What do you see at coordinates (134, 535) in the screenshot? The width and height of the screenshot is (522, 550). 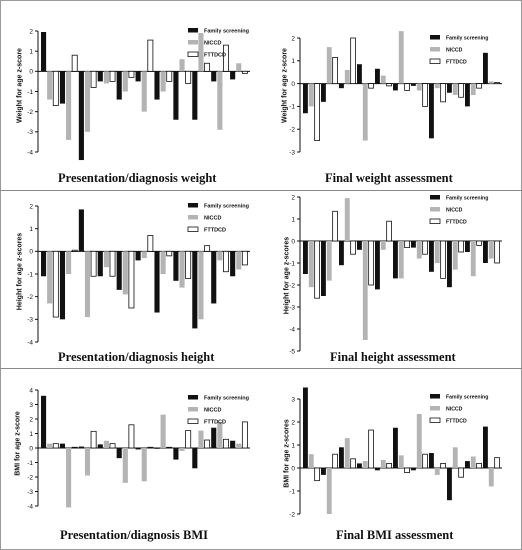 I see `panel-title: Presentation/diagnosis BMI` at bounding box center [134, 535].